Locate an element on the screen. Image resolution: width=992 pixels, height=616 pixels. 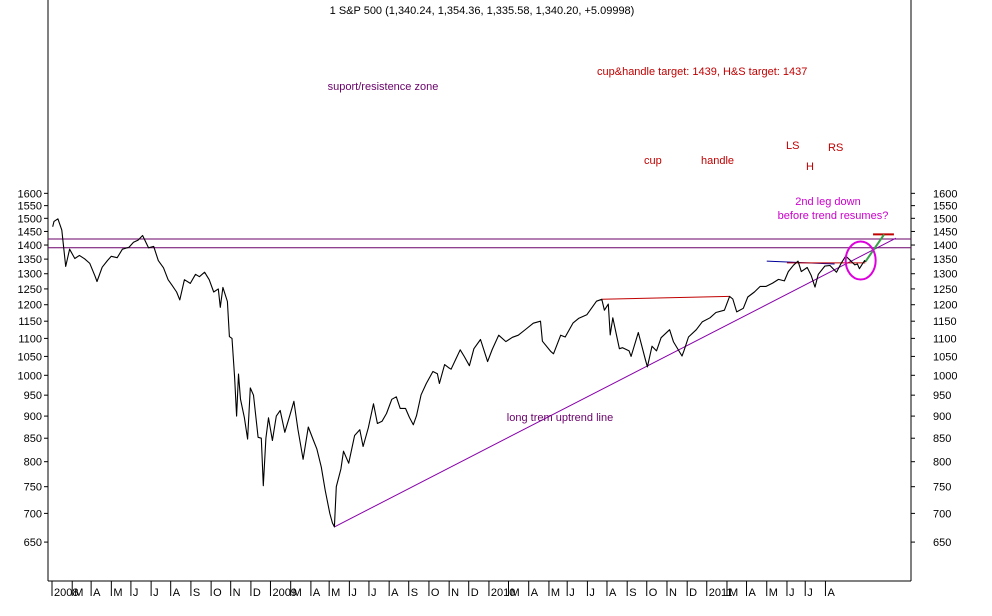
second-leg-label-1: 2nd leg down is located at coordinates (827, 202).